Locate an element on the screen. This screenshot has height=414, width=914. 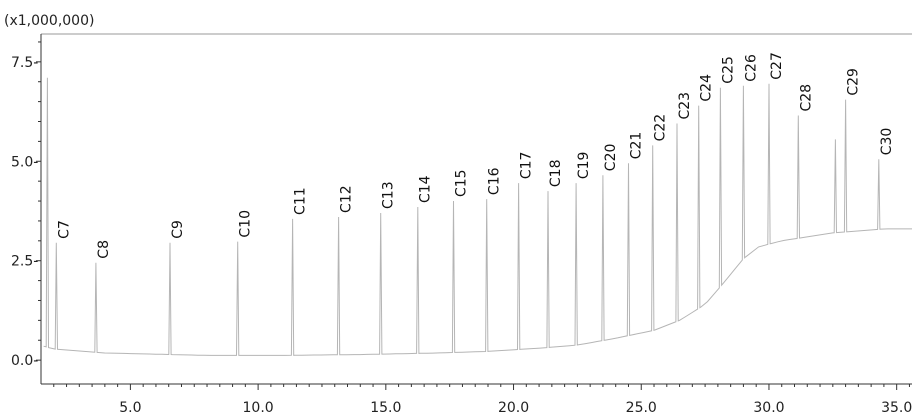
peak-label-c8: C8 is located at coordinates (104, 249).